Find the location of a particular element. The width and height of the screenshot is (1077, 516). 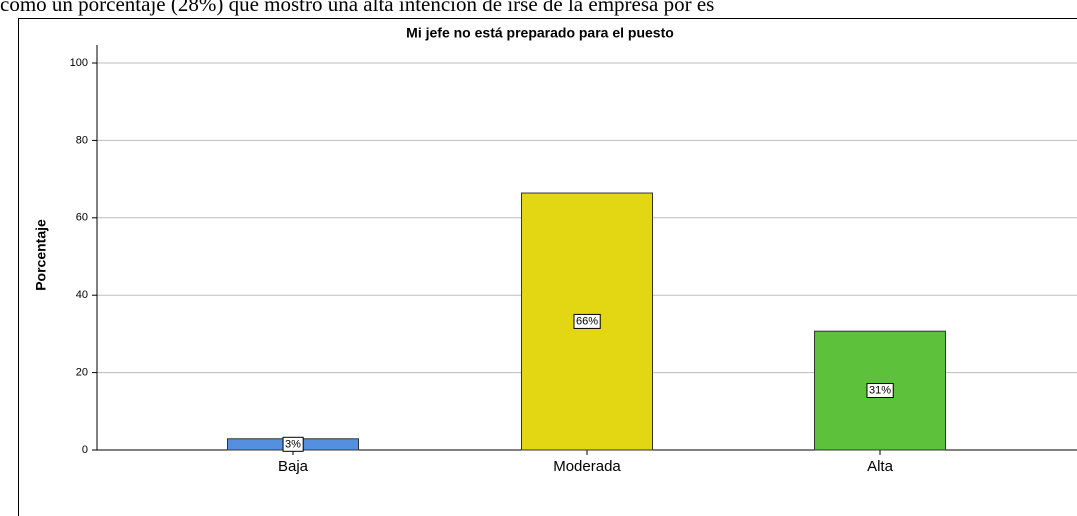

y-tick-label: 20 is located at coordinates (82, 373).